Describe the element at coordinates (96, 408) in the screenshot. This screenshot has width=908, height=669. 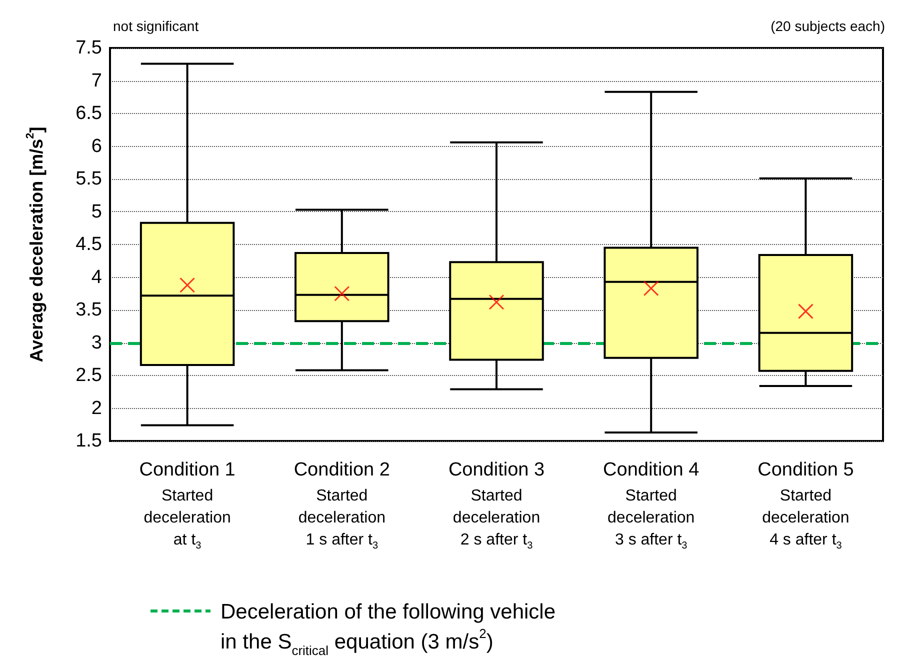
I see `y-tick-label: 2` at that location.